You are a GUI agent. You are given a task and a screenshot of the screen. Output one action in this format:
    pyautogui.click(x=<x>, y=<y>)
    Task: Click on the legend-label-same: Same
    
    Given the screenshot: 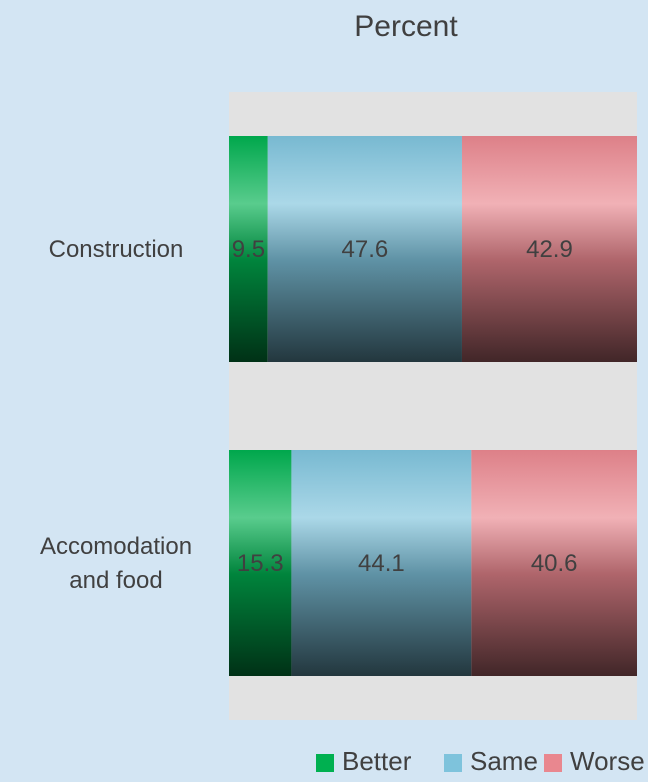 What is the action you would take?
    pyautogui.click(x=504, y=761)
    